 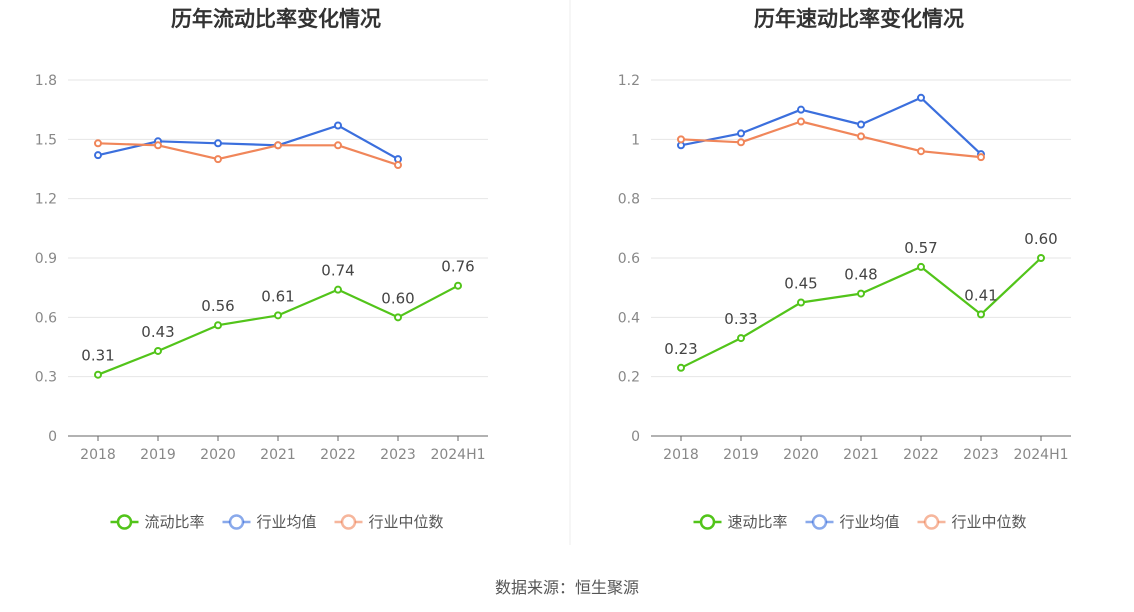 I want to click on data-label: 0.61, so click(x=277, y=296).